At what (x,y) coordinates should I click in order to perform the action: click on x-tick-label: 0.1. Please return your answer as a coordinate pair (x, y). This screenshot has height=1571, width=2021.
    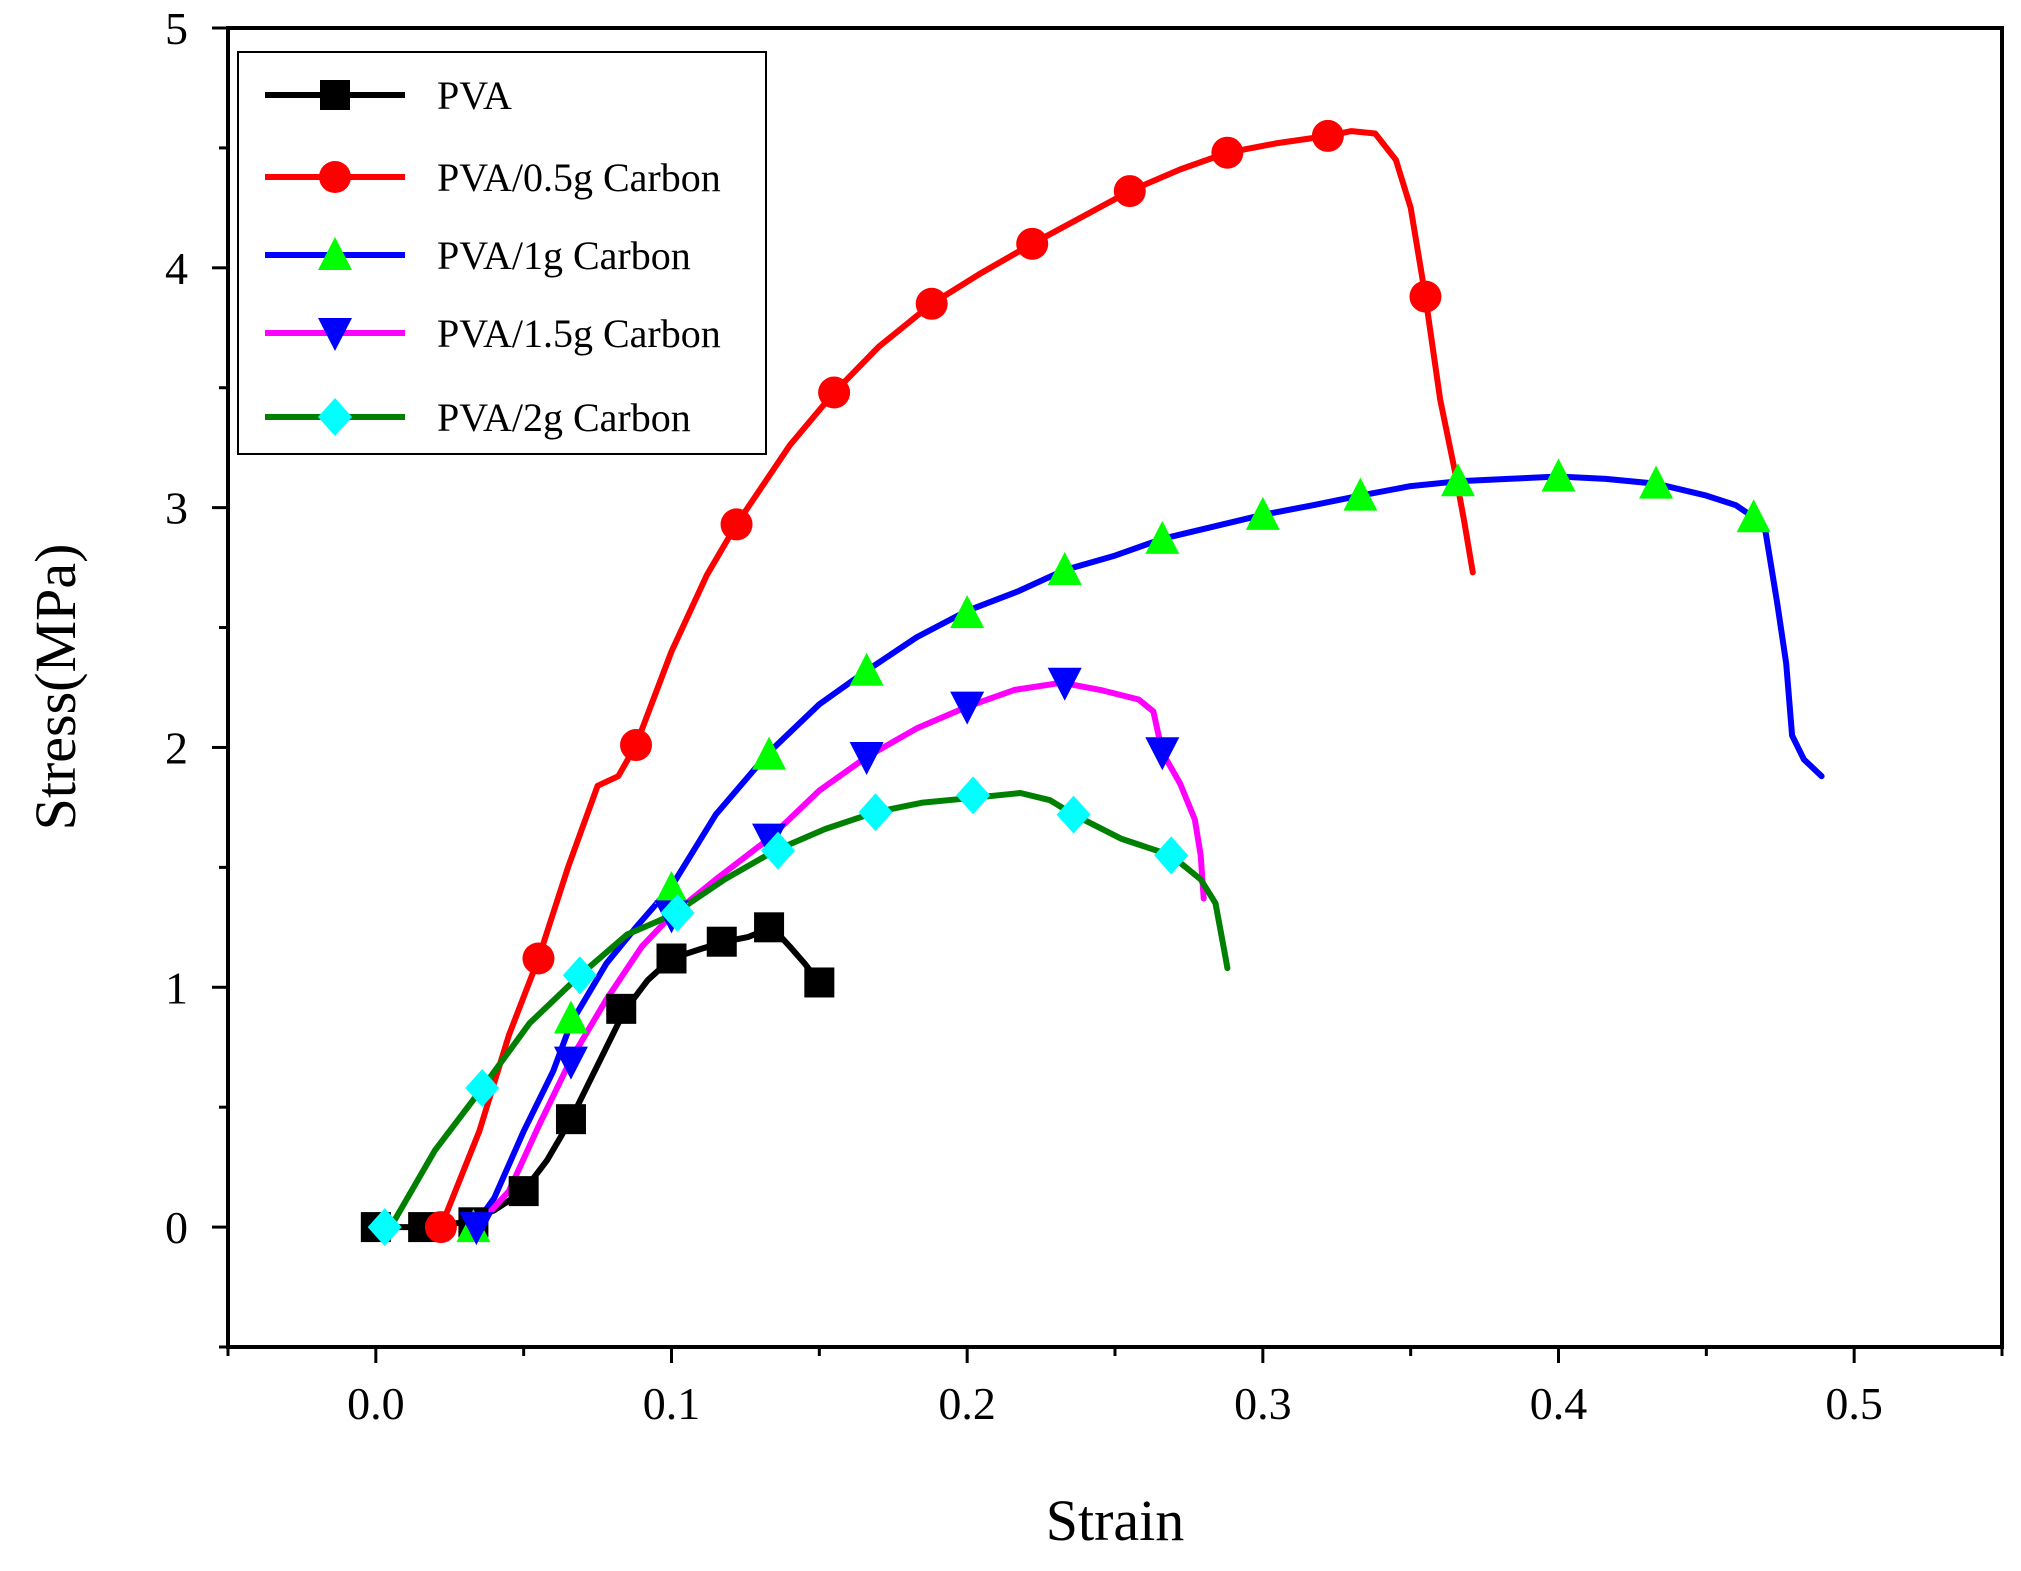
    Looking at the image, I should click on (672, 1403).